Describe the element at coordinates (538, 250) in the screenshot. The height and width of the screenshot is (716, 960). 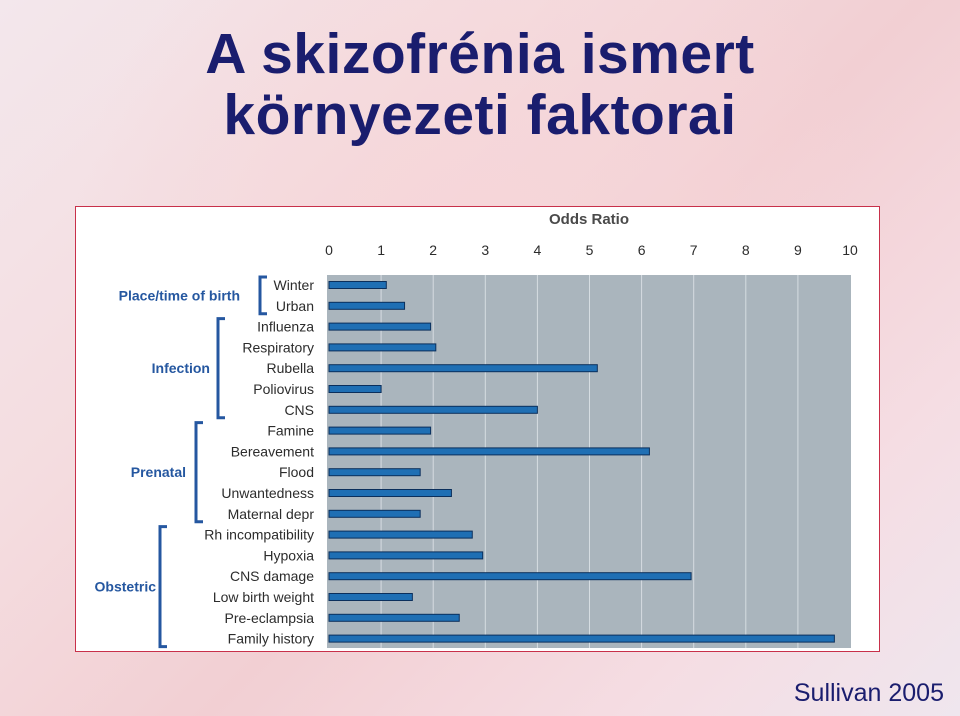
I see `x-tick-label: 4` at that location.